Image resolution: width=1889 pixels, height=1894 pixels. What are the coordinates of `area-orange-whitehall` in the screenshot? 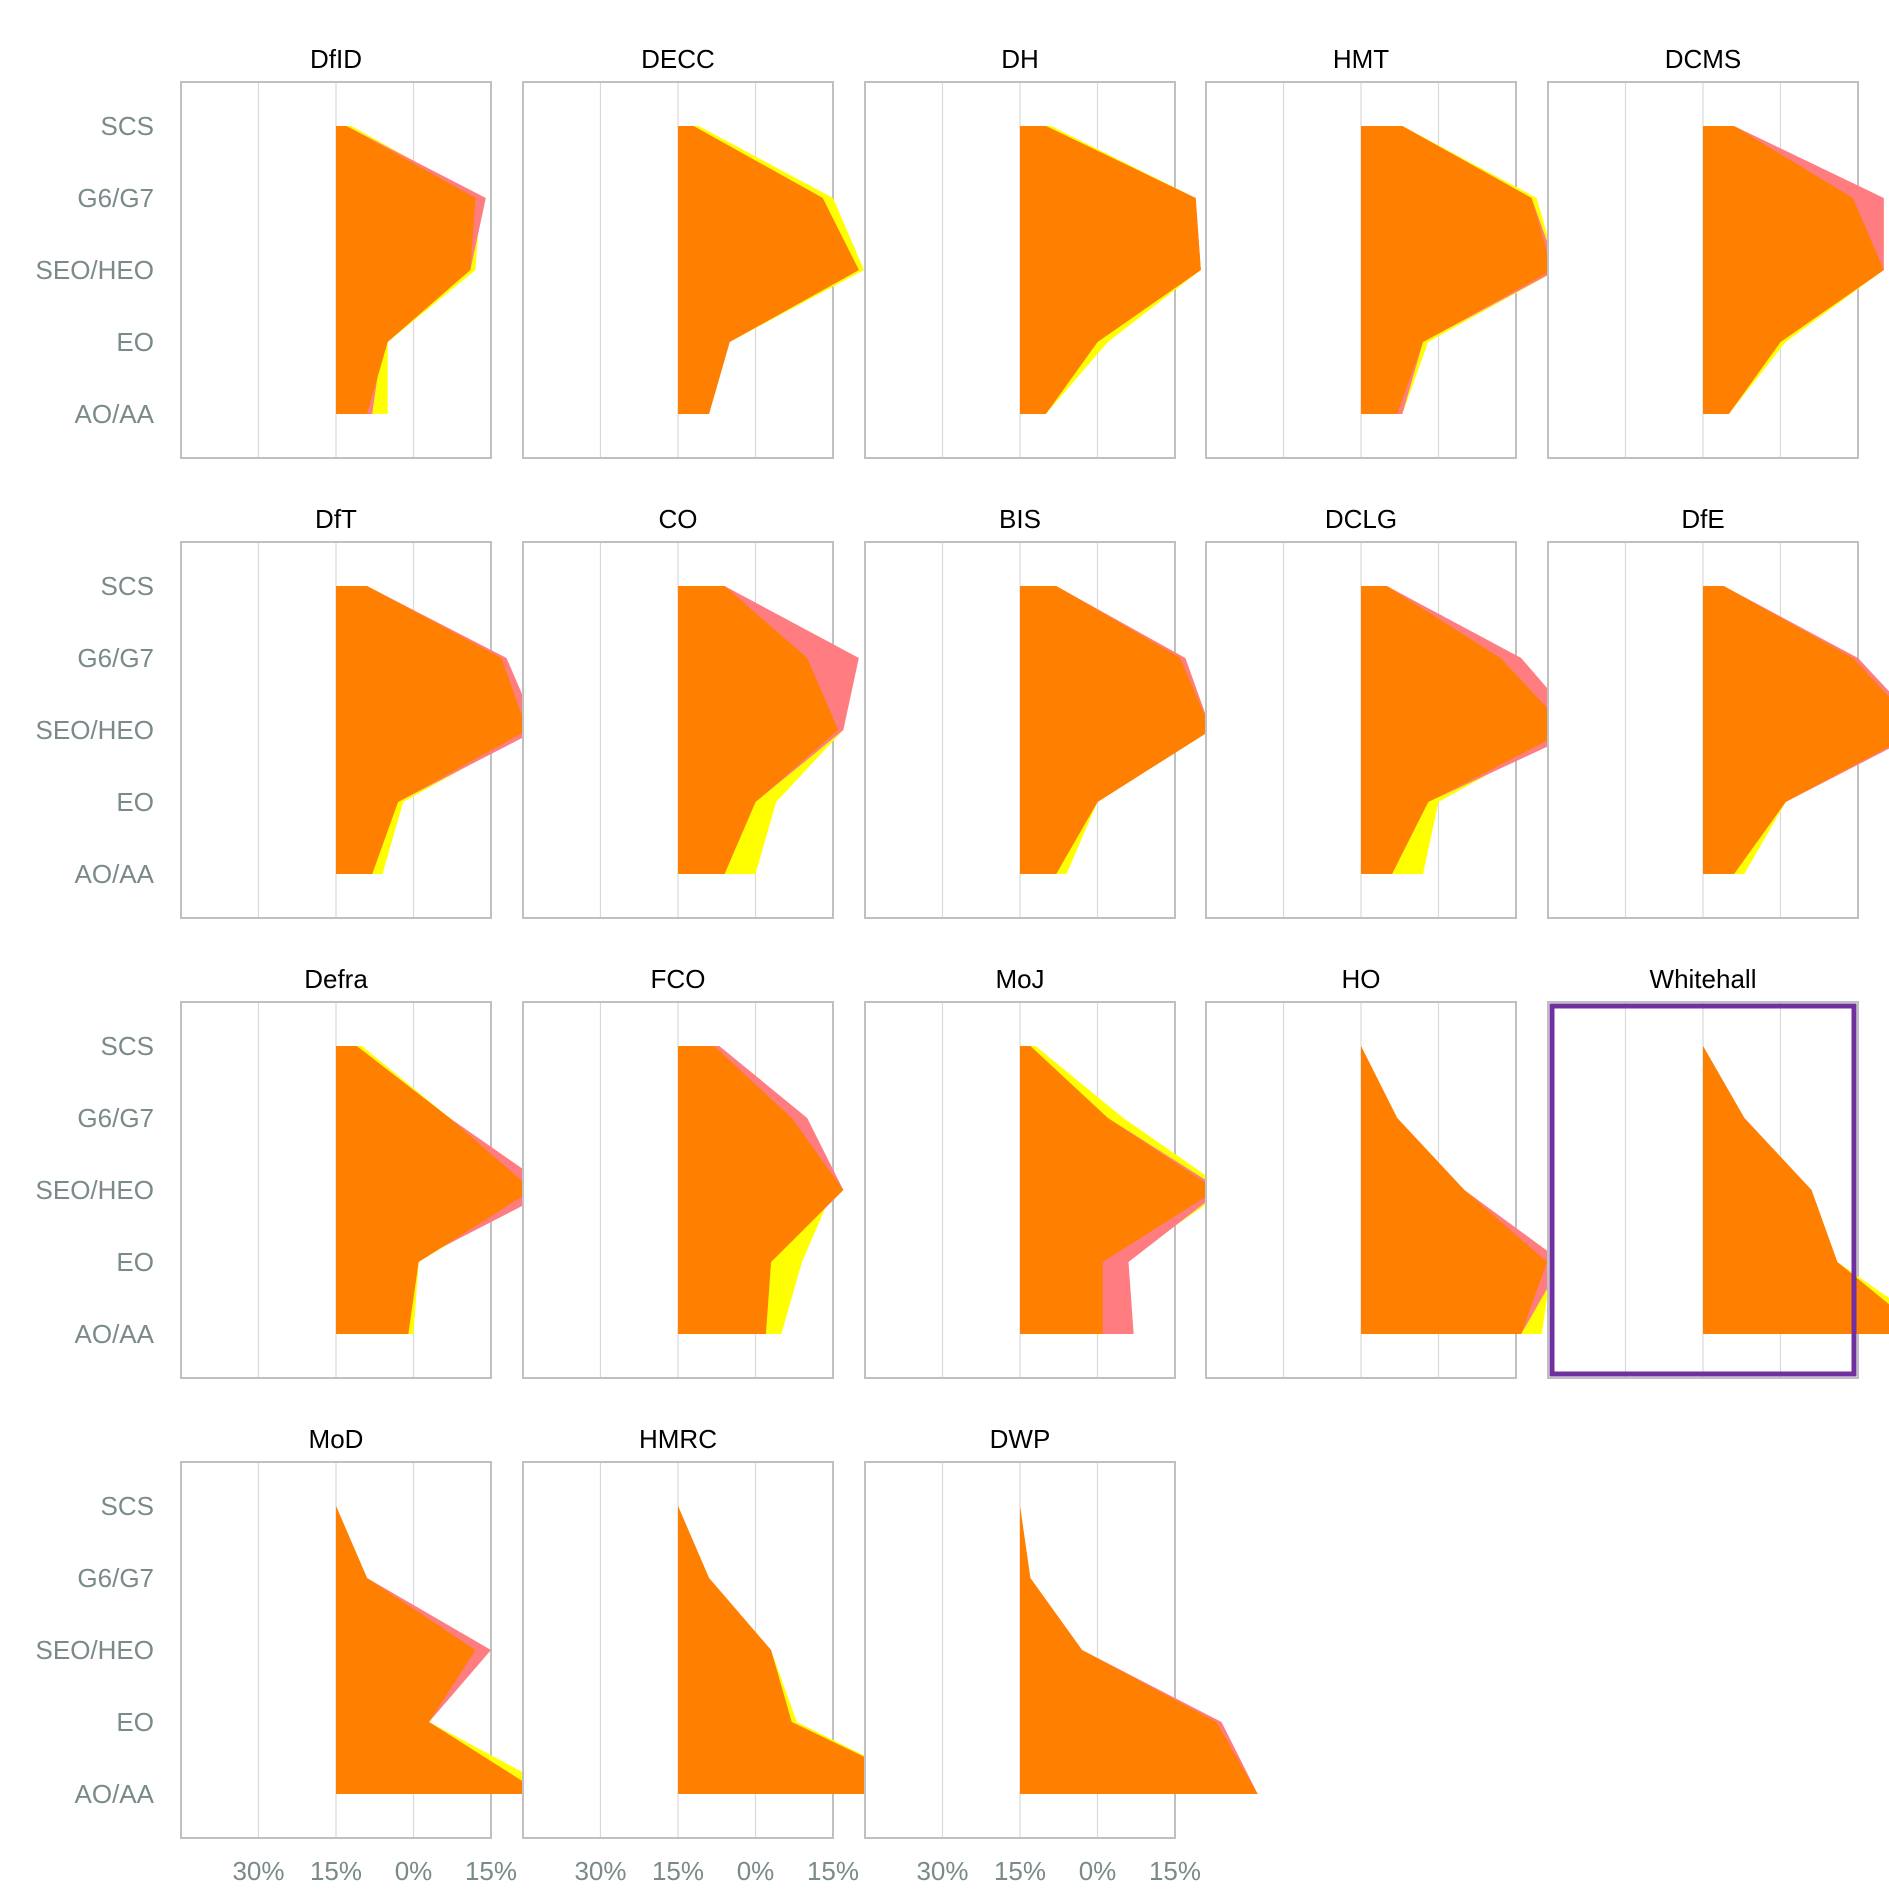 It's located at (1796, 1190).